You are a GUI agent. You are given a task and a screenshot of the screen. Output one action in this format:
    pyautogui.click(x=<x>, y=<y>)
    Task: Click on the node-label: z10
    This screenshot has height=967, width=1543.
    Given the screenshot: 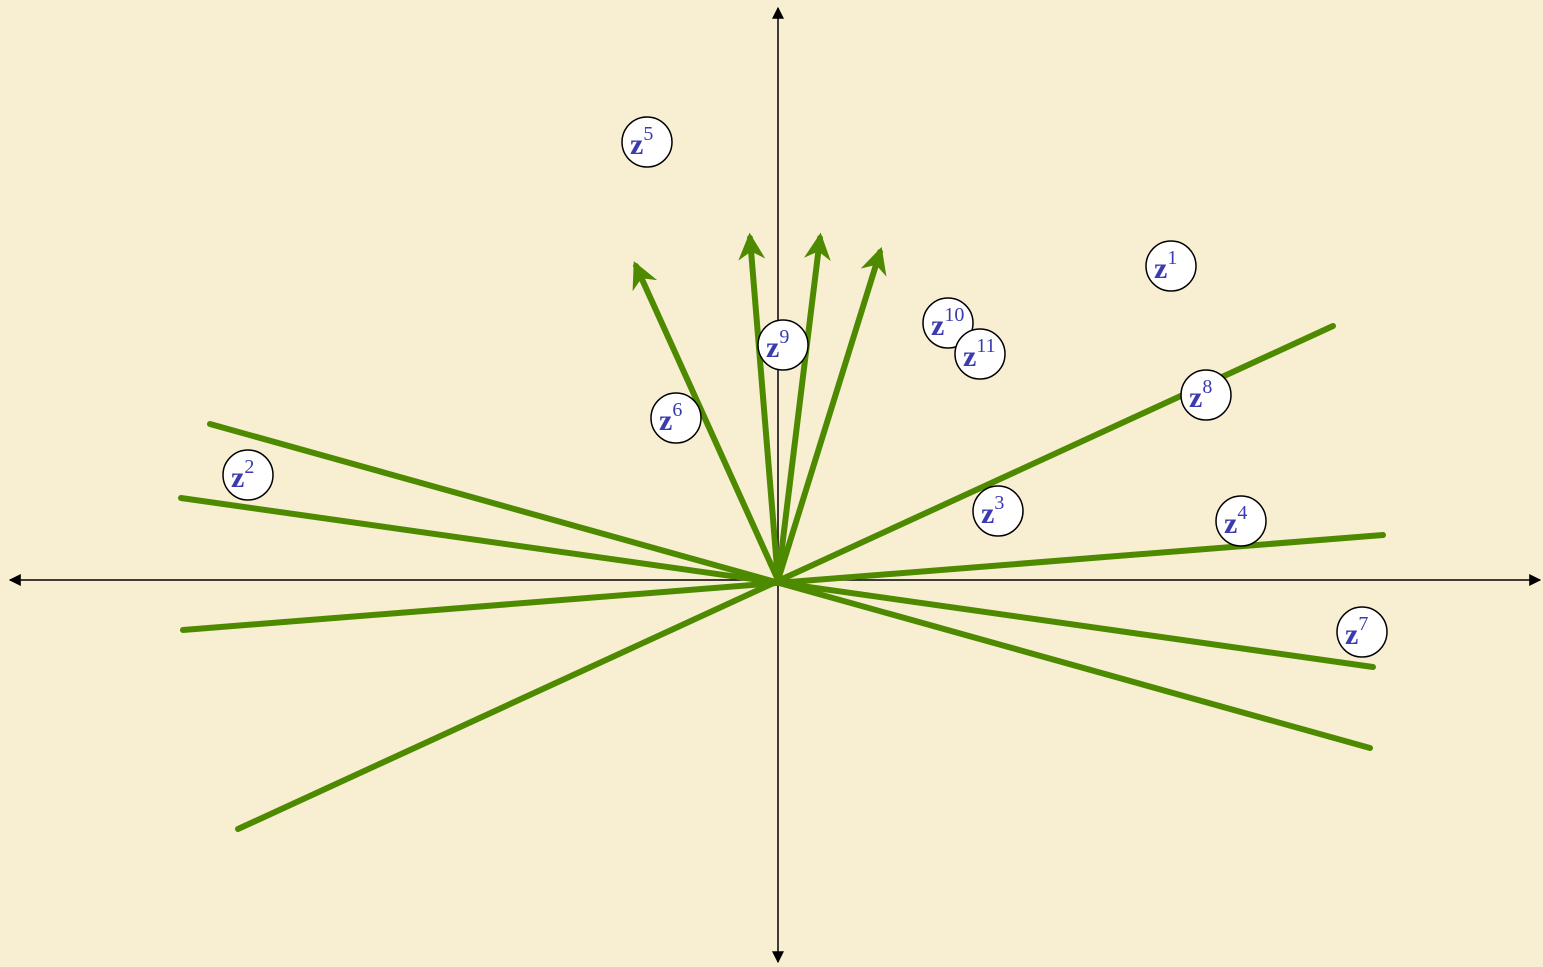 What is the action you would take?
    pyautogui.click(x=947, y=323)
    